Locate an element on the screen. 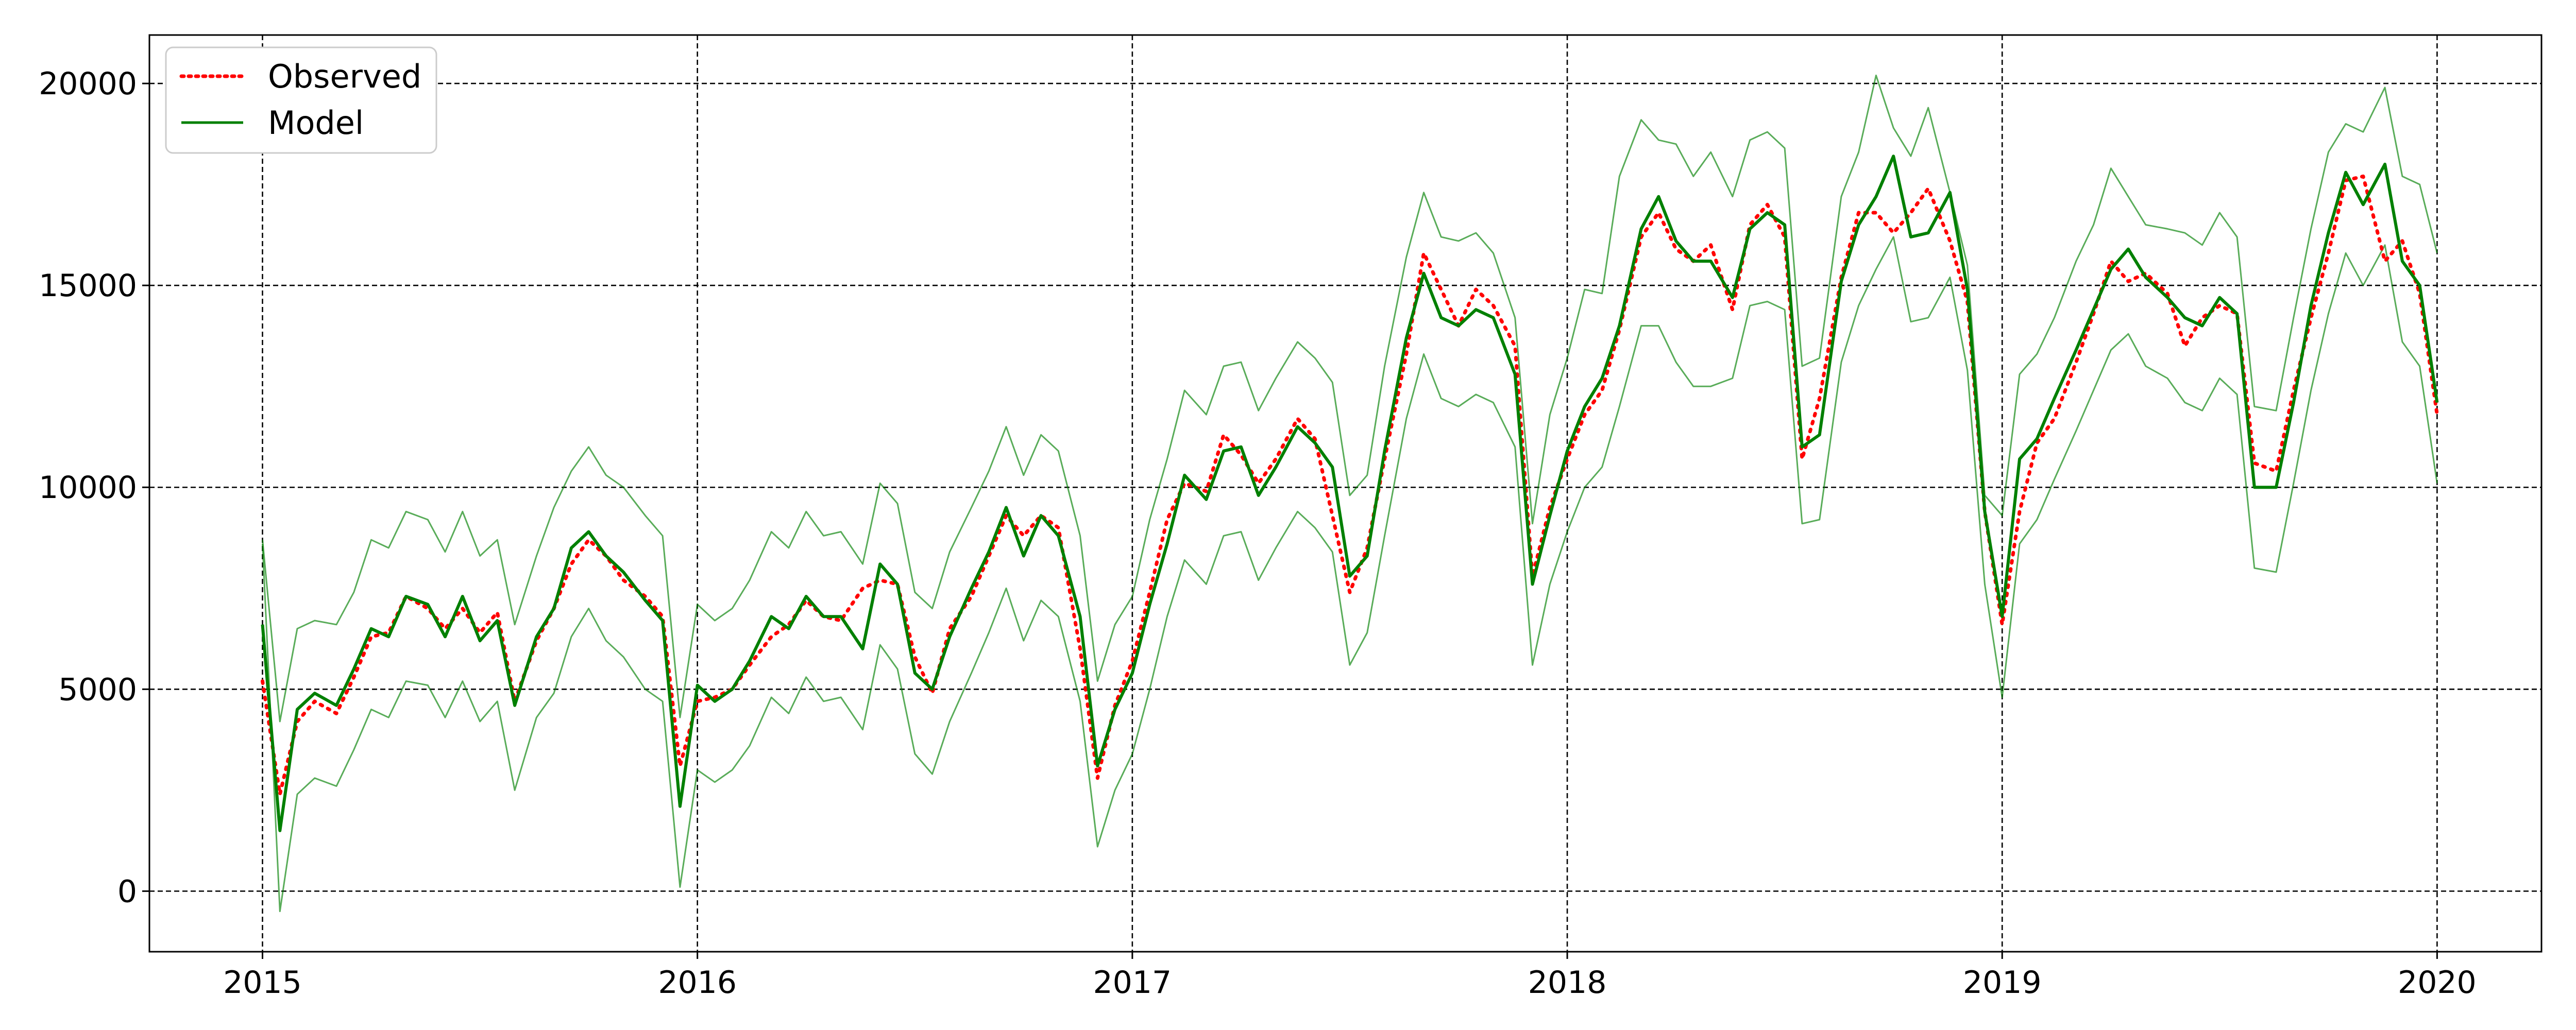 The image size is (2576, 1030). x-tick-label: 2015 is located at coordinates (262, 983).